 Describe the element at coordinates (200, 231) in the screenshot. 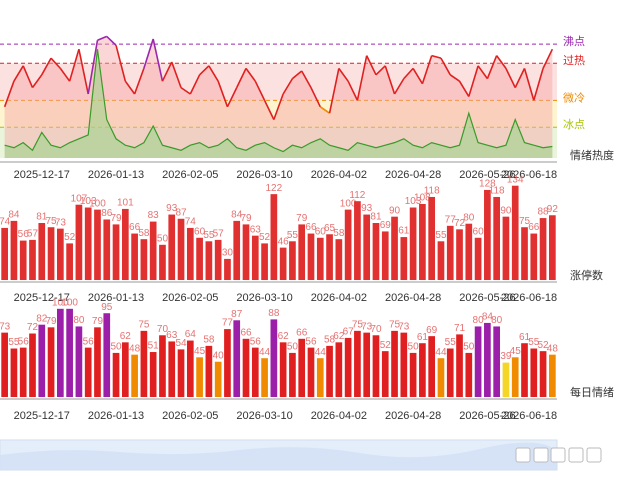

I see `value-label: 60` at that location.